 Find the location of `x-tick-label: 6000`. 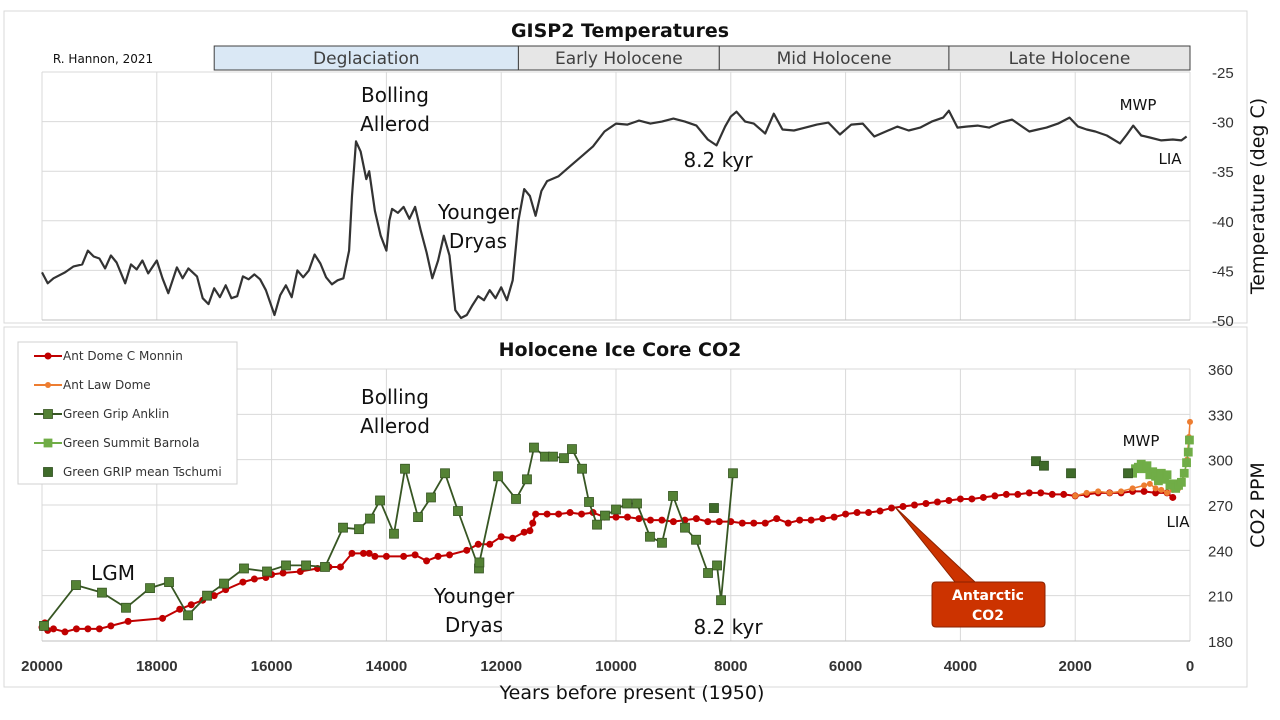

x-tick-label: 6000 is located at coordinates (845, 666).